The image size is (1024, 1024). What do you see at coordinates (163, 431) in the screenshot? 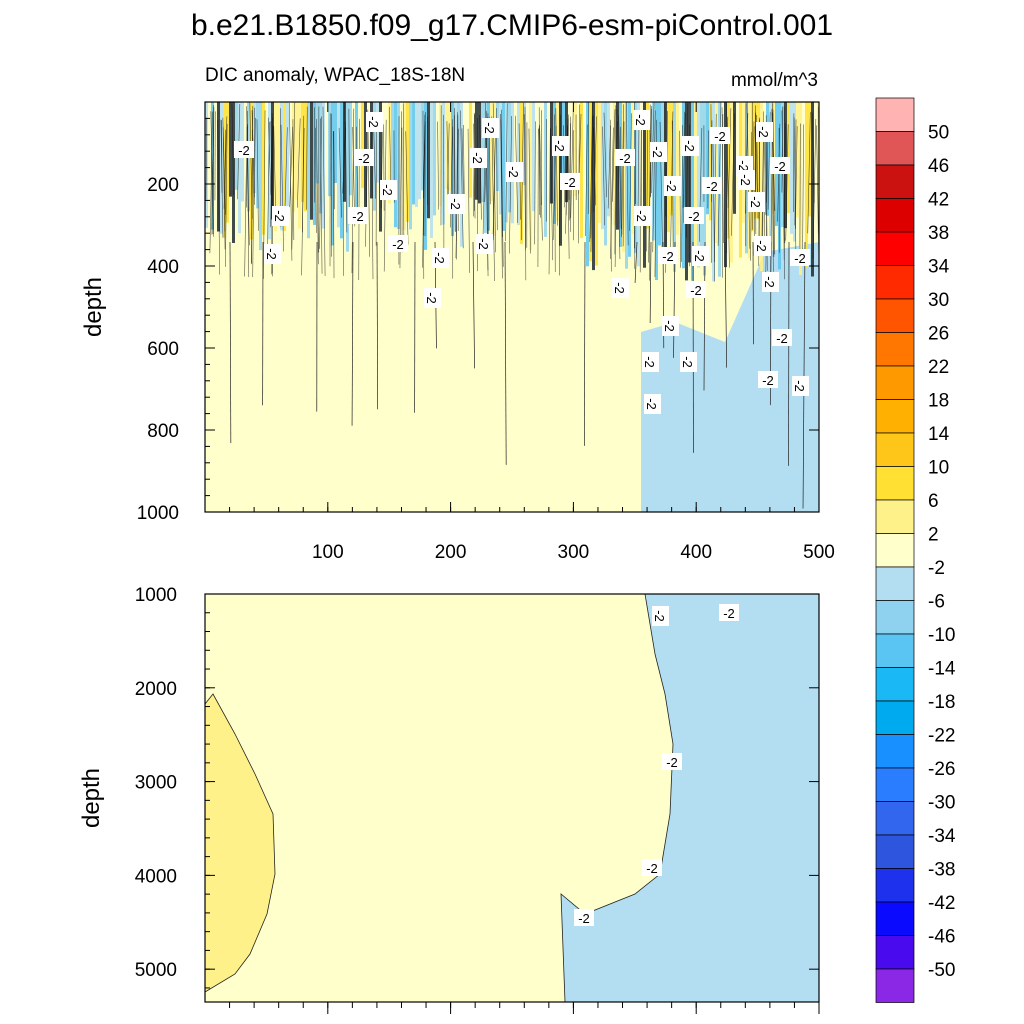
I see `upper-y-tick-label: 800` at bounding box center [163, 431].